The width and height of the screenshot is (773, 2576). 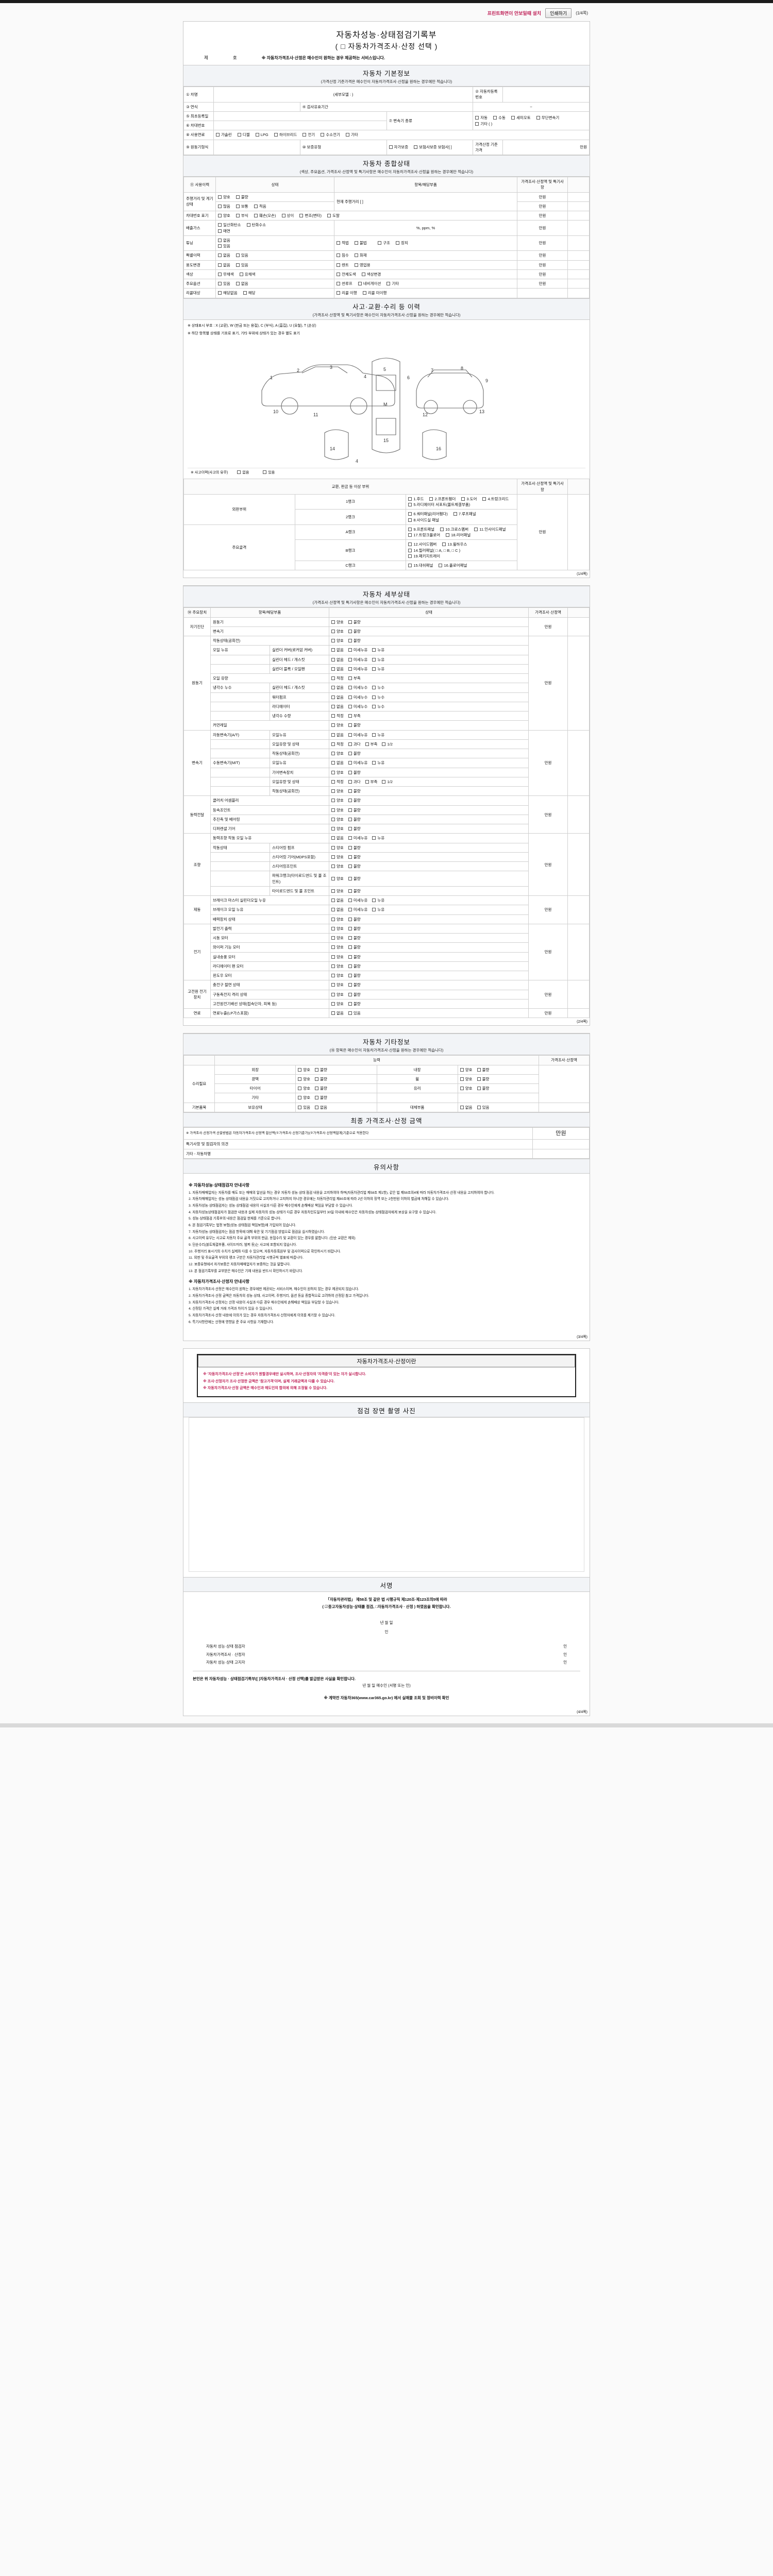 I want to click on row-emission-value, so click(x=578, y=228).